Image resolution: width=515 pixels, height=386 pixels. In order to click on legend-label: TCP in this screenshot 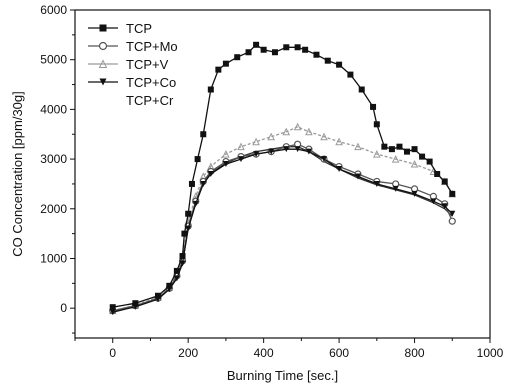, I will do `click(139, 28)`.